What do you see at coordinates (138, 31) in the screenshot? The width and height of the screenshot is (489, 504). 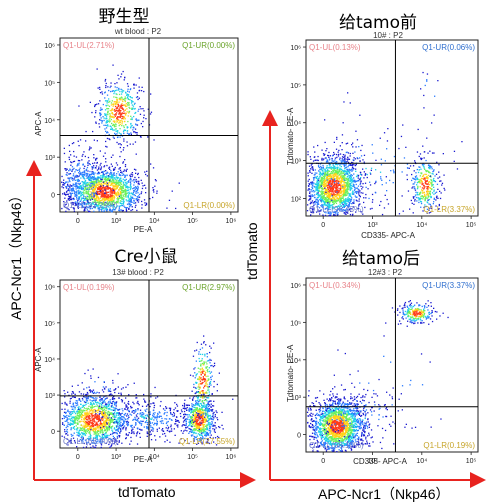 I see `panel-subtitle-wt: wt blood : P2` at bounding box center [138, 31].